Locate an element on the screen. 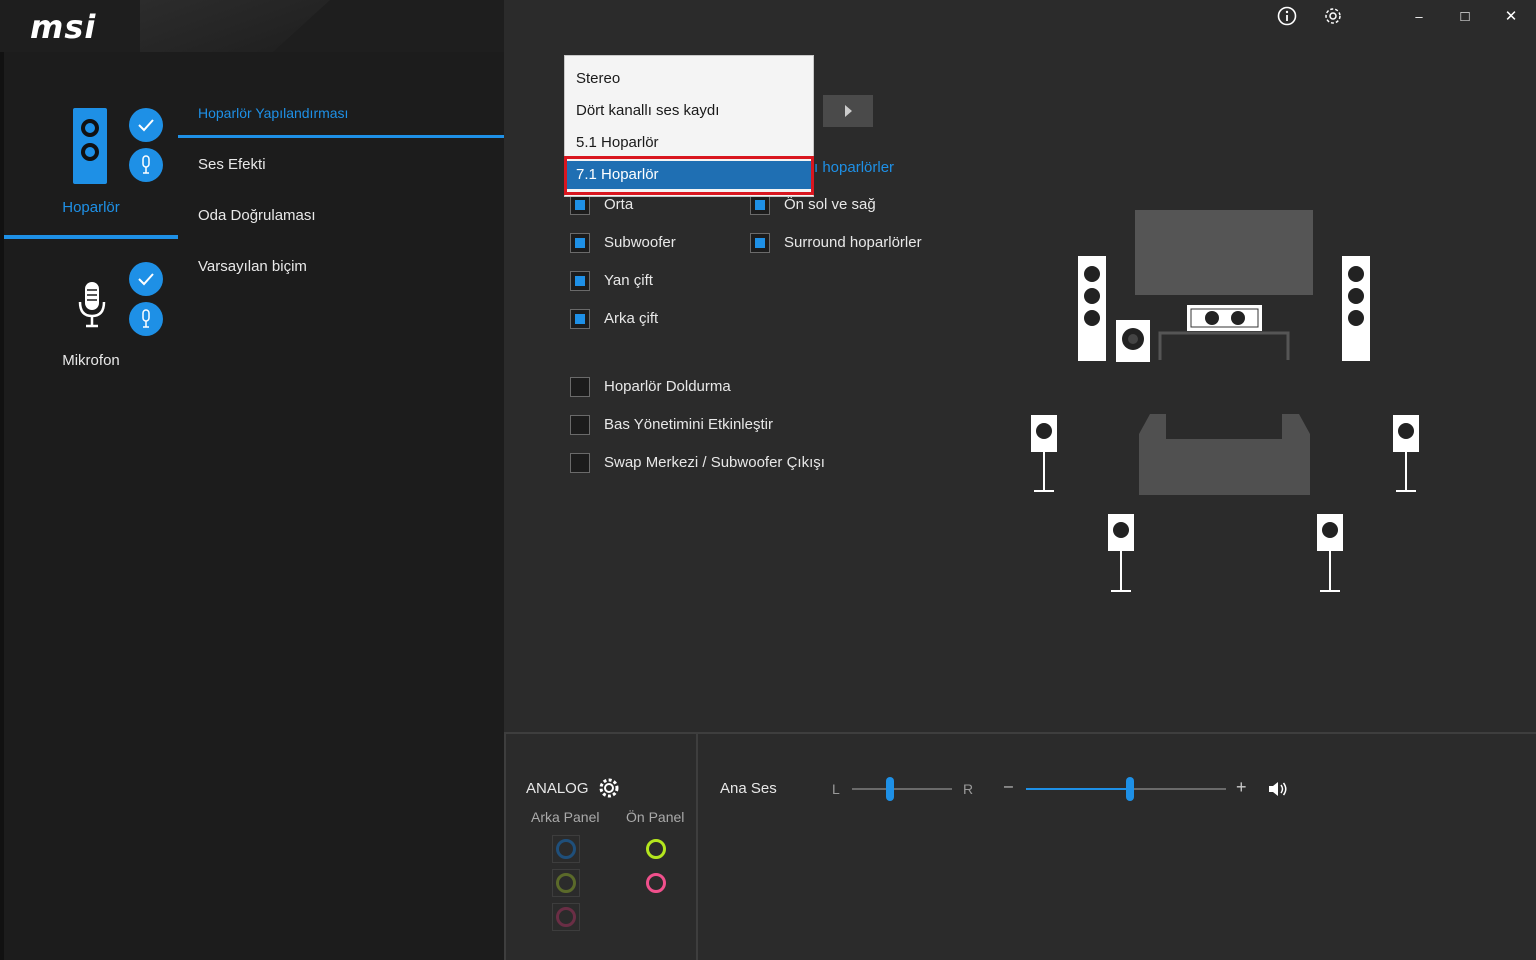  front-panel-label: Ön Panel is located at coordinates (655, 817).